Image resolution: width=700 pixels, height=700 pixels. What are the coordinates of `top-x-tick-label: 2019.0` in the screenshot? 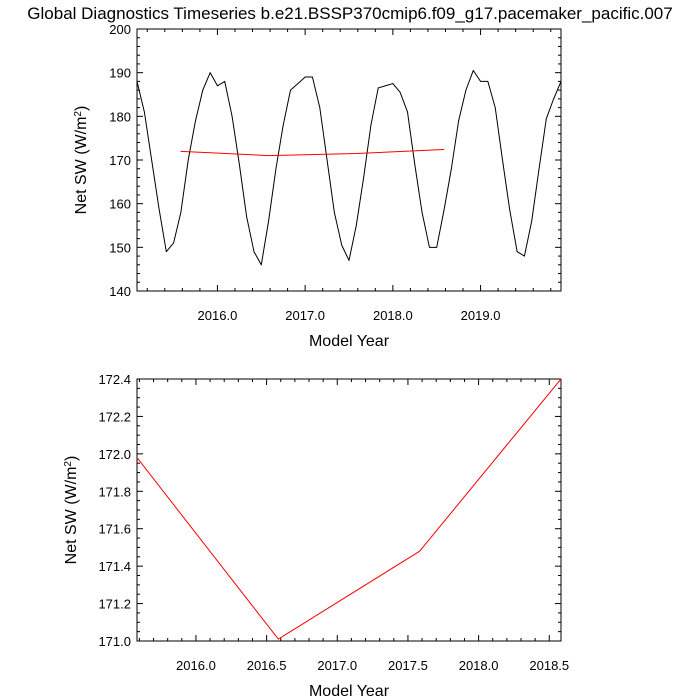 It's located at (481, 315).